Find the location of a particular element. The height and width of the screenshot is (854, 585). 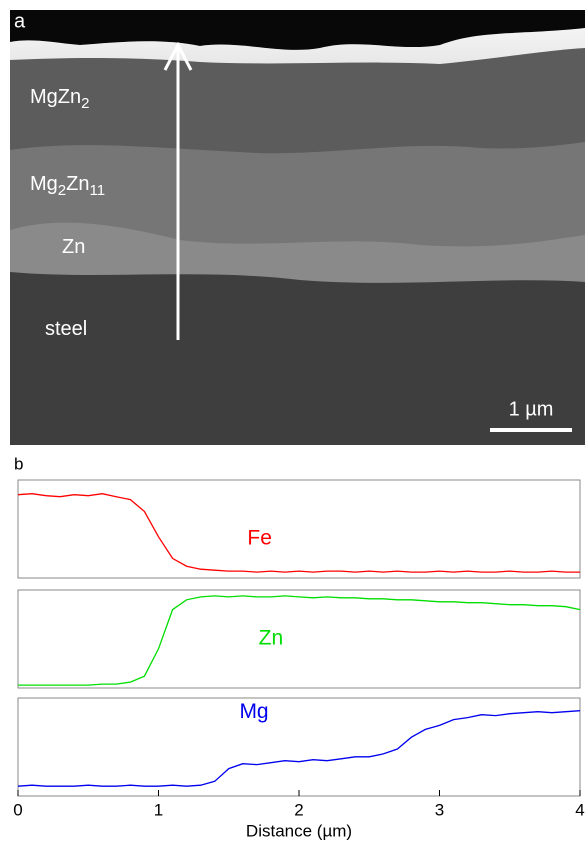

series-label: Fe is located at coordinates (259, 537).